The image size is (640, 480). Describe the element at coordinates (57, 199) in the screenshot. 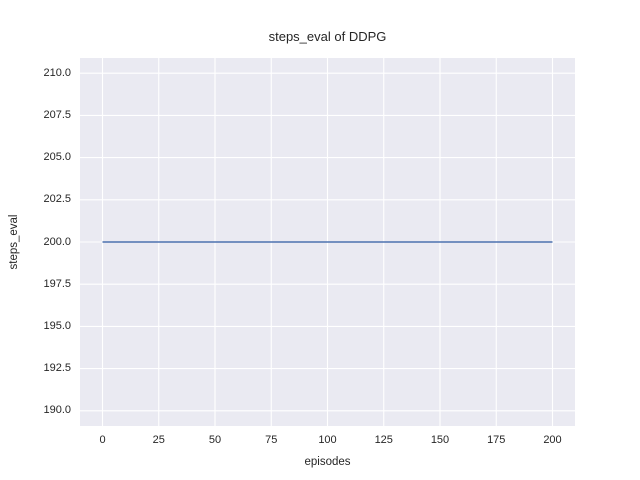

I see `y-tick-label: 202.5` at that location.